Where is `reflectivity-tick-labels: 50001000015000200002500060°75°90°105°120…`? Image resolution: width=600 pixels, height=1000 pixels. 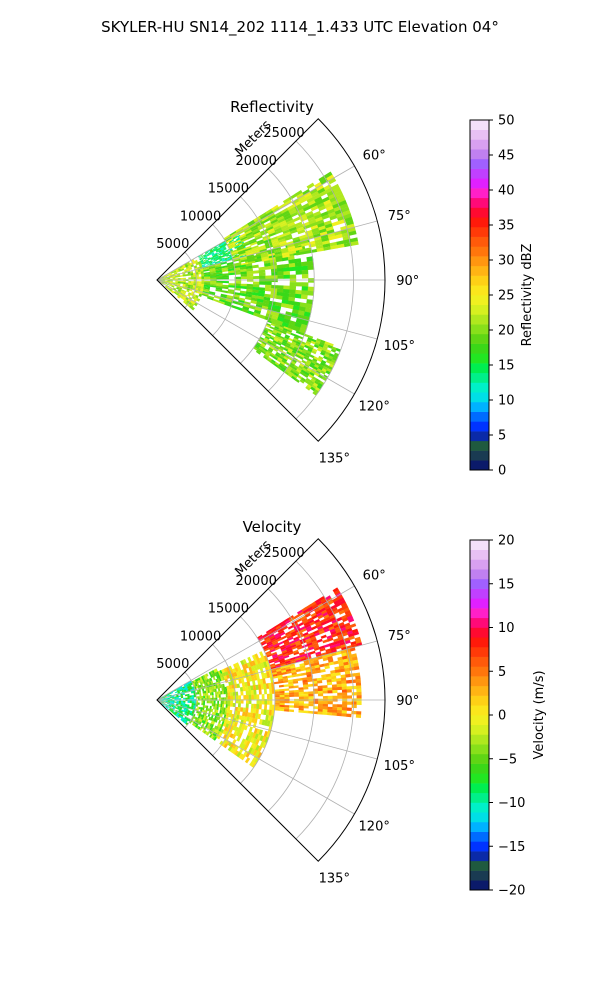 reflectivity-tick-labels: 50001000015000200002500060°75°90°105°120… is located at coordinates (287, 296).